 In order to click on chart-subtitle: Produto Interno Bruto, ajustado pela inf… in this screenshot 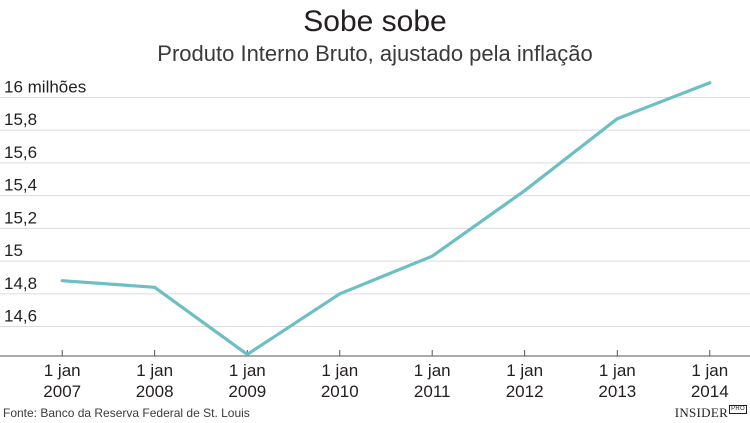, I will do `click(375, 53)`.